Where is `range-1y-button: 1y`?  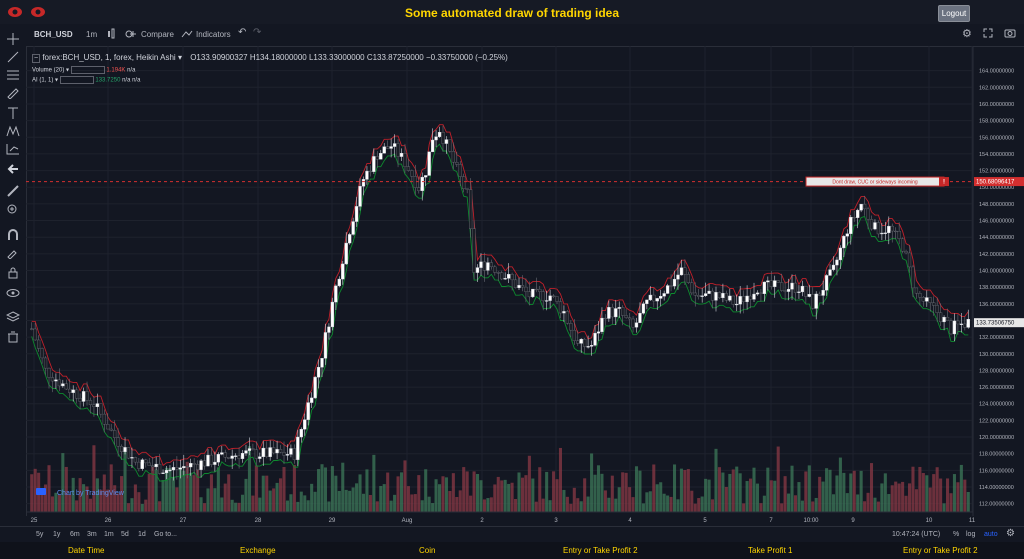
range-1y-button: 1y is located at coordinates (57, 534).